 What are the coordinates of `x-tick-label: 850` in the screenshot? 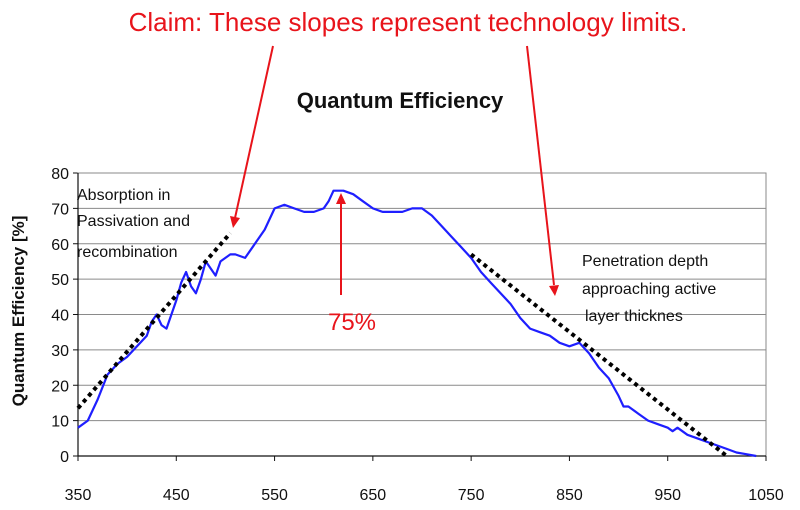 It's located at (569, 495).